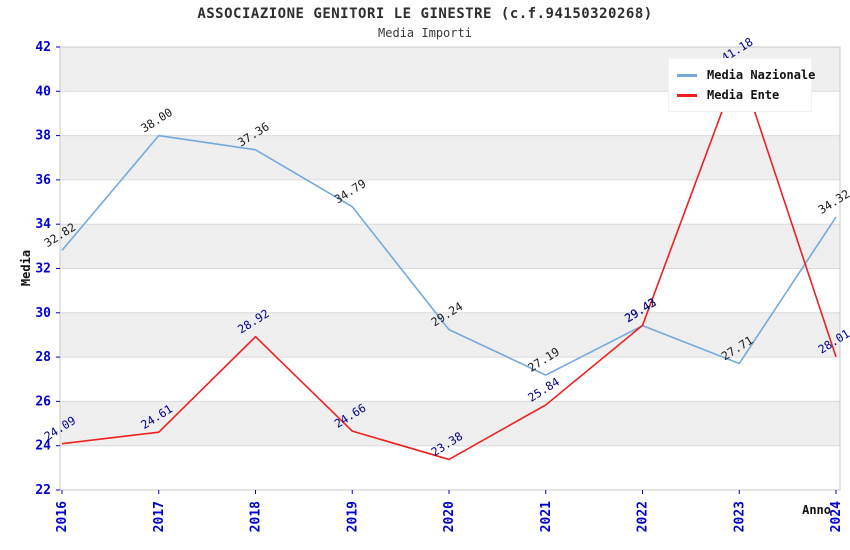 This screenshot has width=850, height=550. Describe the element at coordinates (643, 516) in the screenshot. I see `x-tick-label: 2022` at that location.